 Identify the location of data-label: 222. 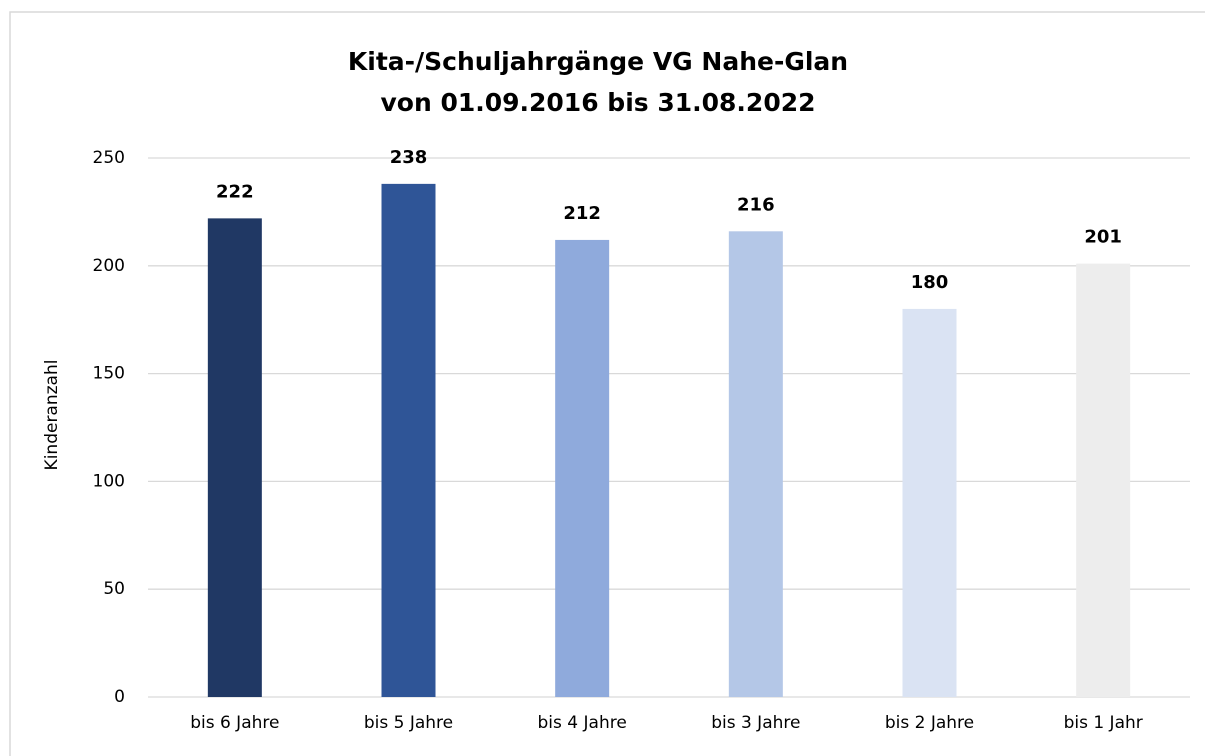
(235, 191).